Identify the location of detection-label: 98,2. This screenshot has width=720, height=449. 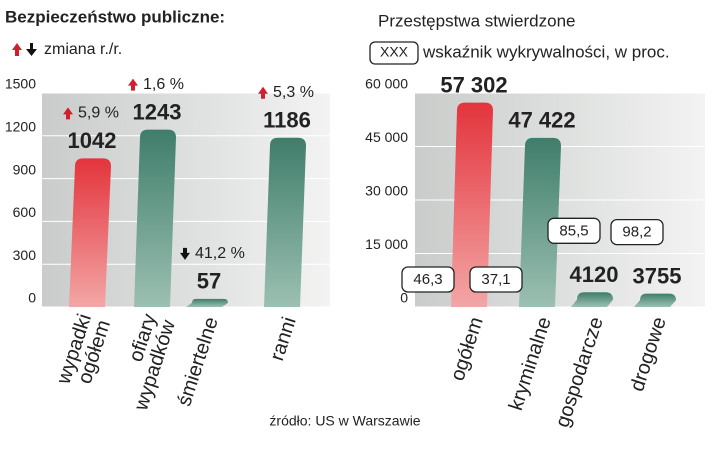
(636, 232).